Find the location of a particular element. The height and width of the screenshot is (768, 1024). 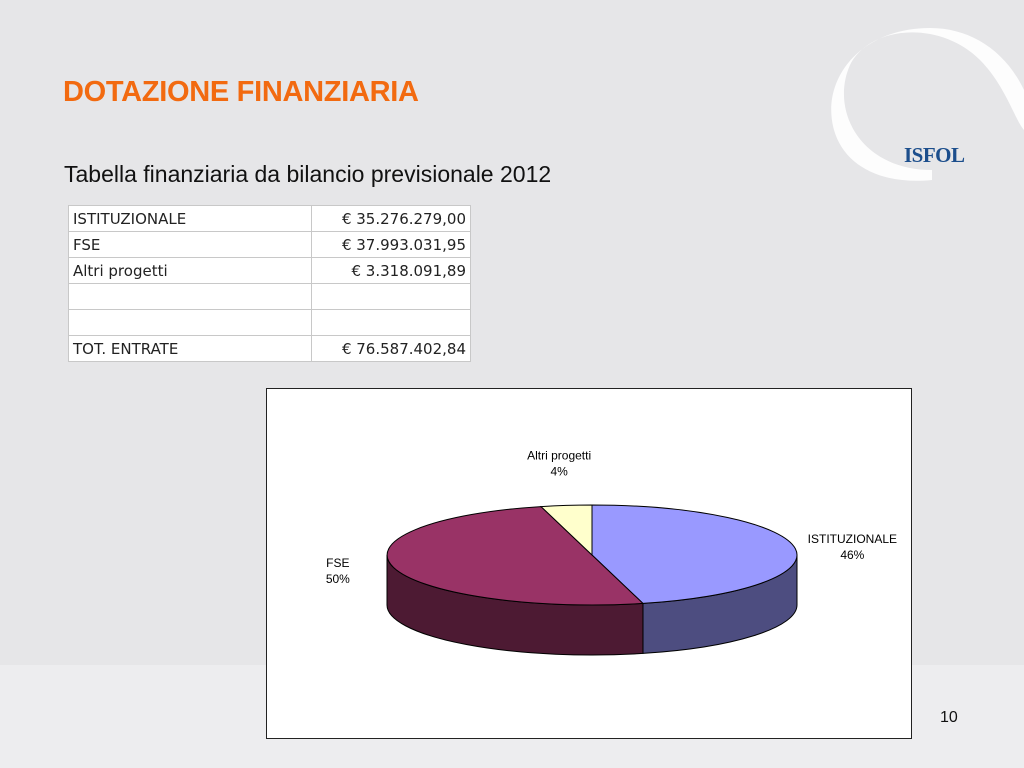

pie-label-percent: 4% is located at coordinates (559, 472).